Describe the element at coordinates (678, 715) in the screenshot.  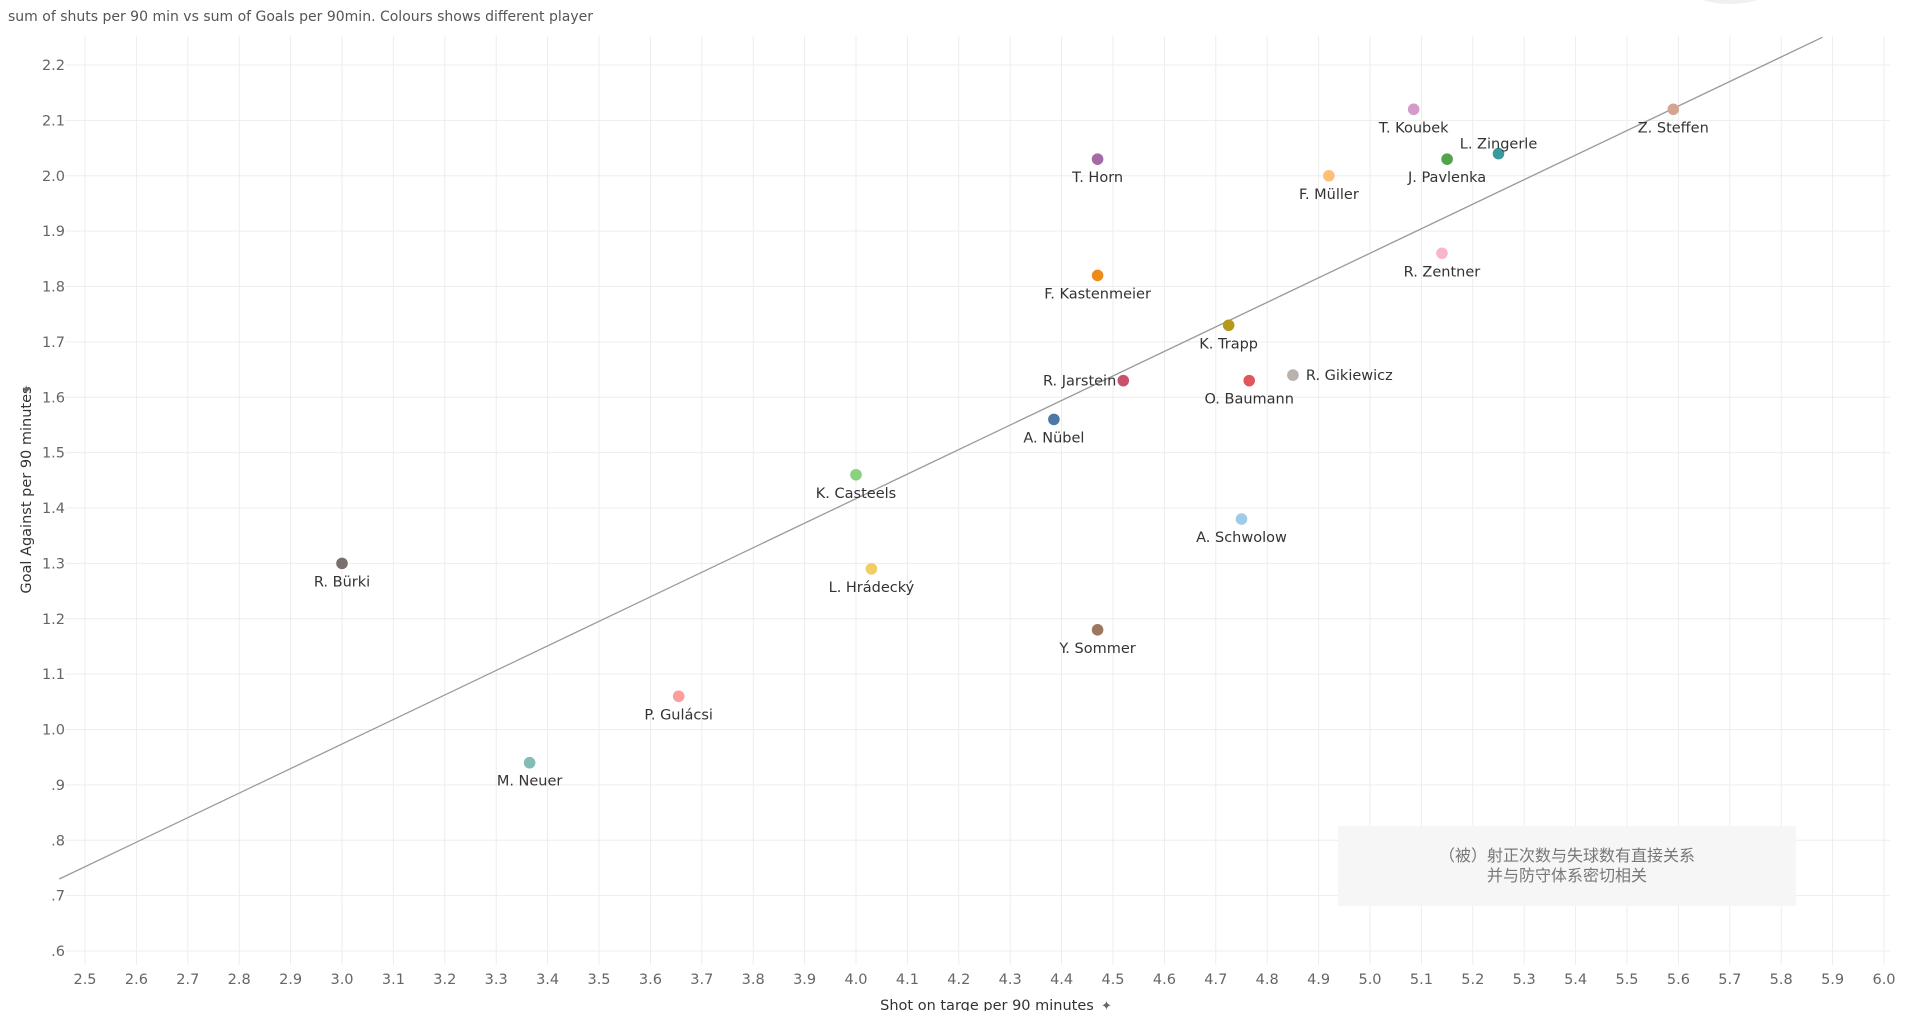
I see `point-label: P. Gulácsi` at that location.